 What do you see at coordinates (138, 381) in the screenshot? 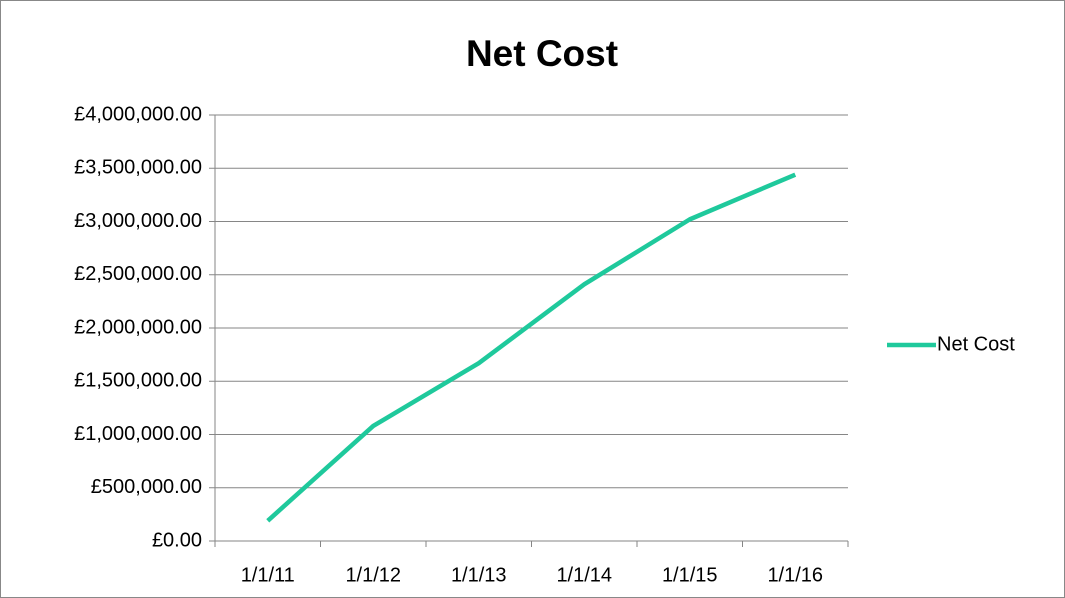
I see `y-tick-label: £1,500,000.00` at bounding box center [138, 381].